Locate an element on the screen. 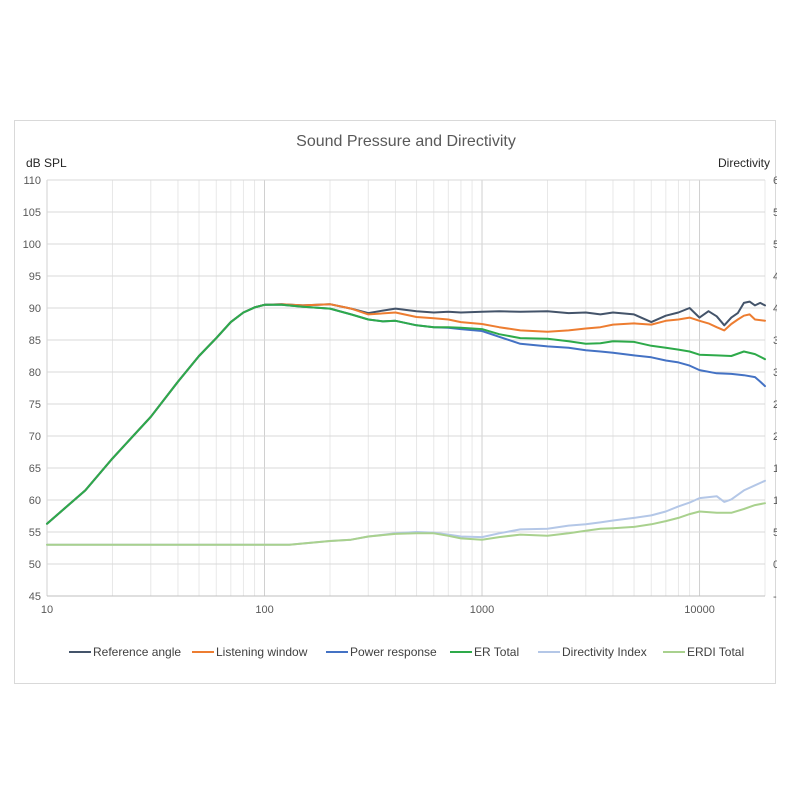  x-tick-label: 10 is located at coordinates (47, 610).